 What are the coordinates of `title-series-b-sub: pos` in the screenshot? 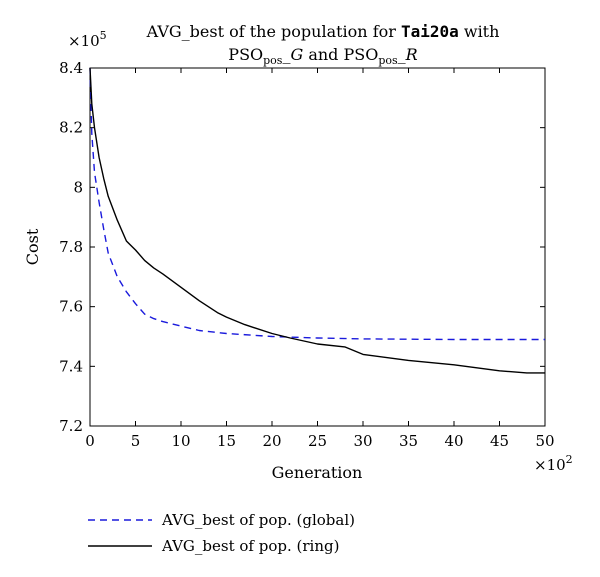 It's located at (388, 60).